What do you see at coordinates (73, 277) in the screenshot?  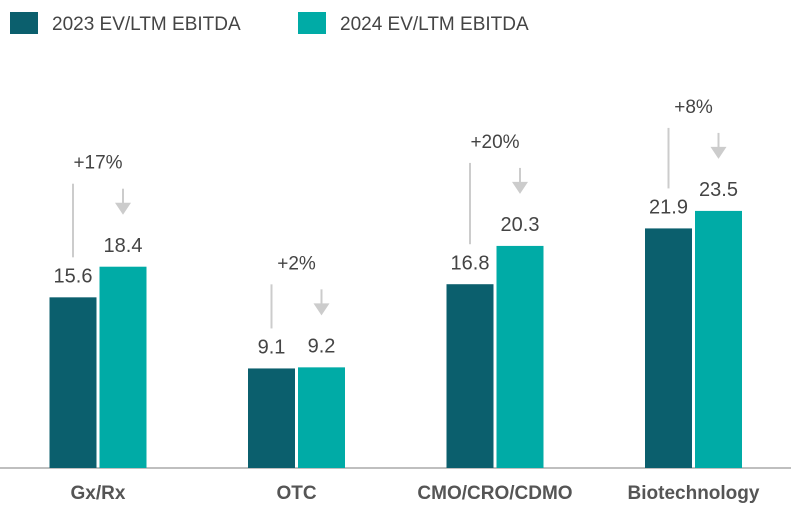 I see `value-label: 15.6` at bounding box center [73, 277].